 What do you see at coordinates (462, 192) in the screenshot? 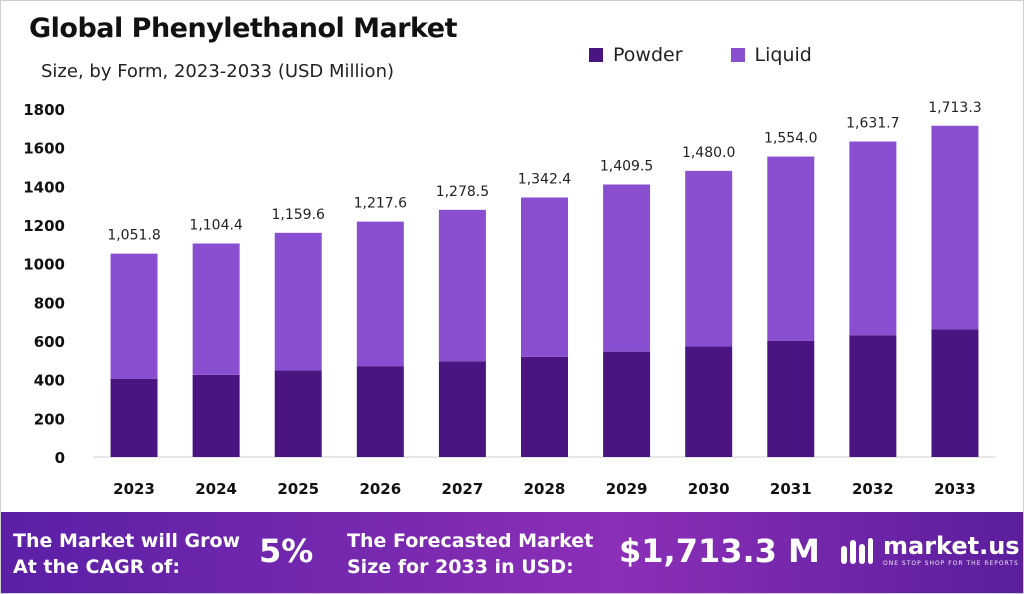
I see `bar-total-label: 1,278.5` at bounding box center [462, 192].